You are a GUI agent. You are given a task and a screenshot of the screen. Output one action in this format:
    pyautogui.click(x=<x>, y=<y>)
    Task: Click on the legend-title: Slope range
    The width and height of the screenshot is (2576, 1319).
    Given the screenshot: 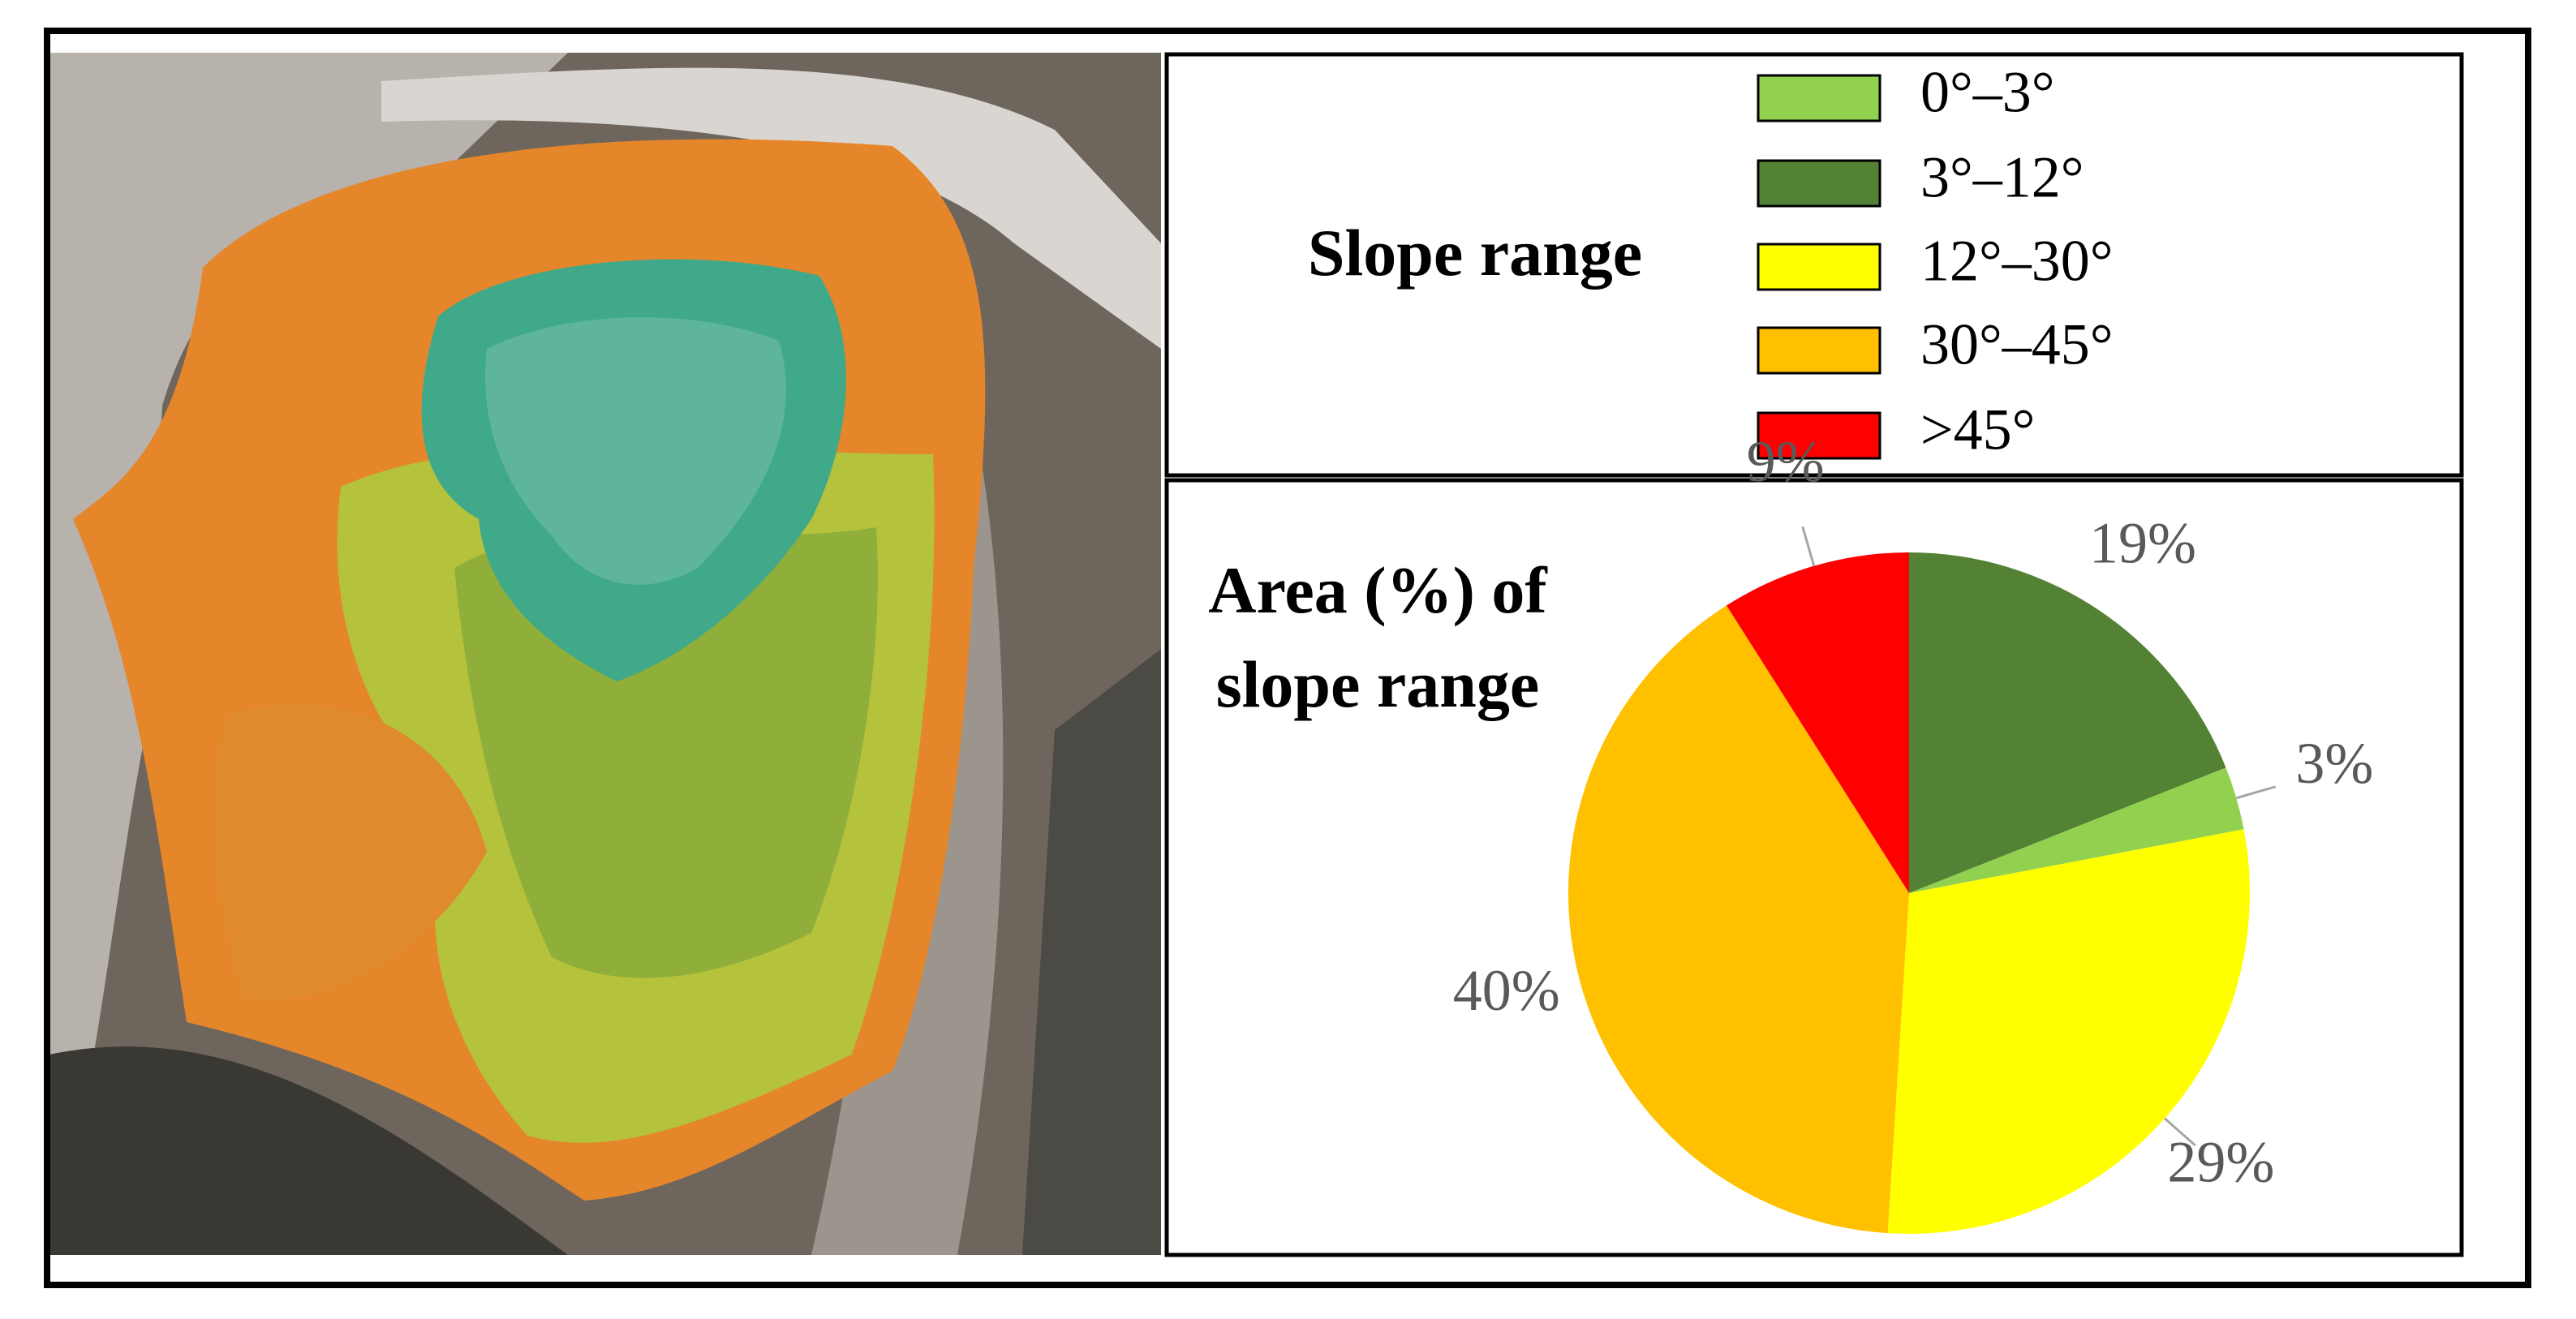 What is the action you would take?
    pyautogui.click(x=1475, y=253)
    